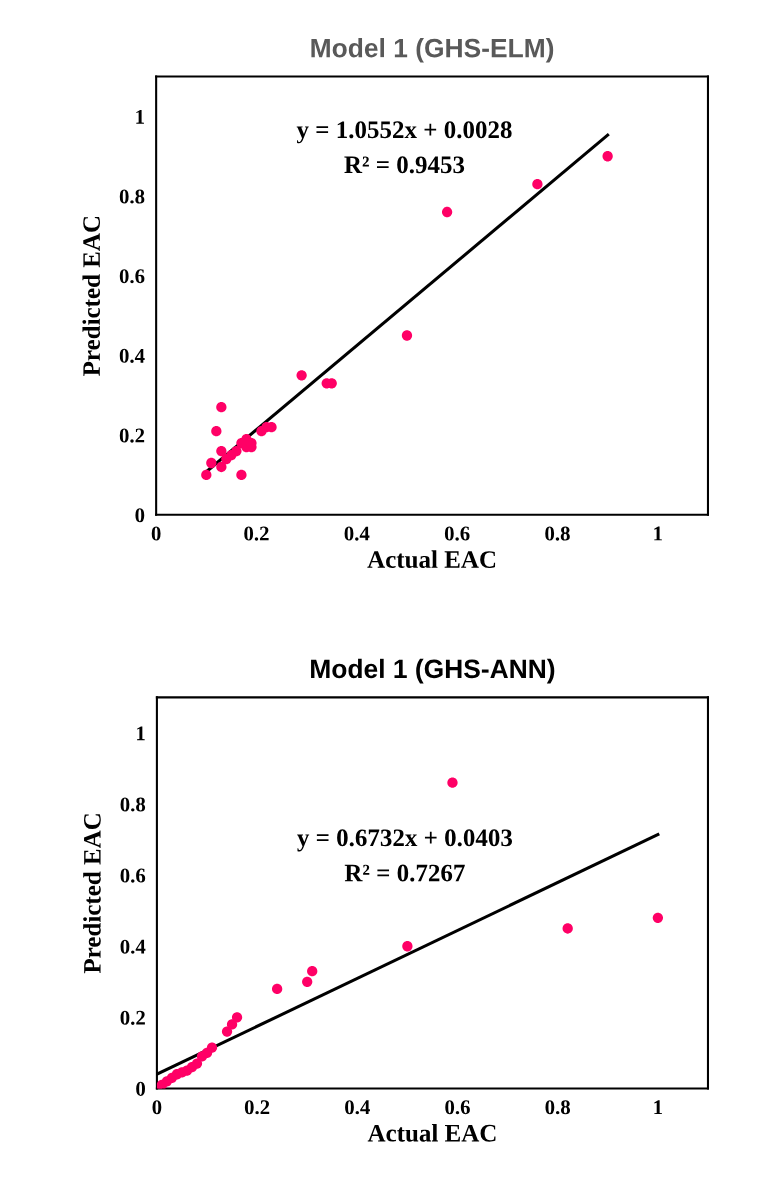  I want to click on chart-title: Model 1 (GHS-ELM), so click(432, 50).